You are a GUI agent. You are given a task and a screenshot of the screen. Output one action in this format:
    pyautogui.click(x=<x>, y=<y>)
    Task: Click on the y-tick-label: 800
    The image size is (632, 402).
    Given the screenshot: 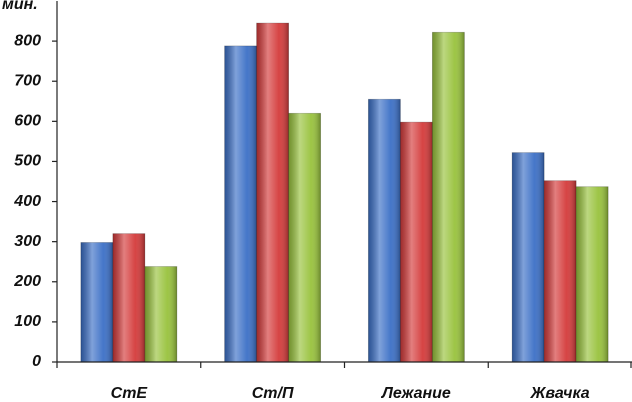 What is the action you would take?
    pyautogui.click(x=27, y=40)
    